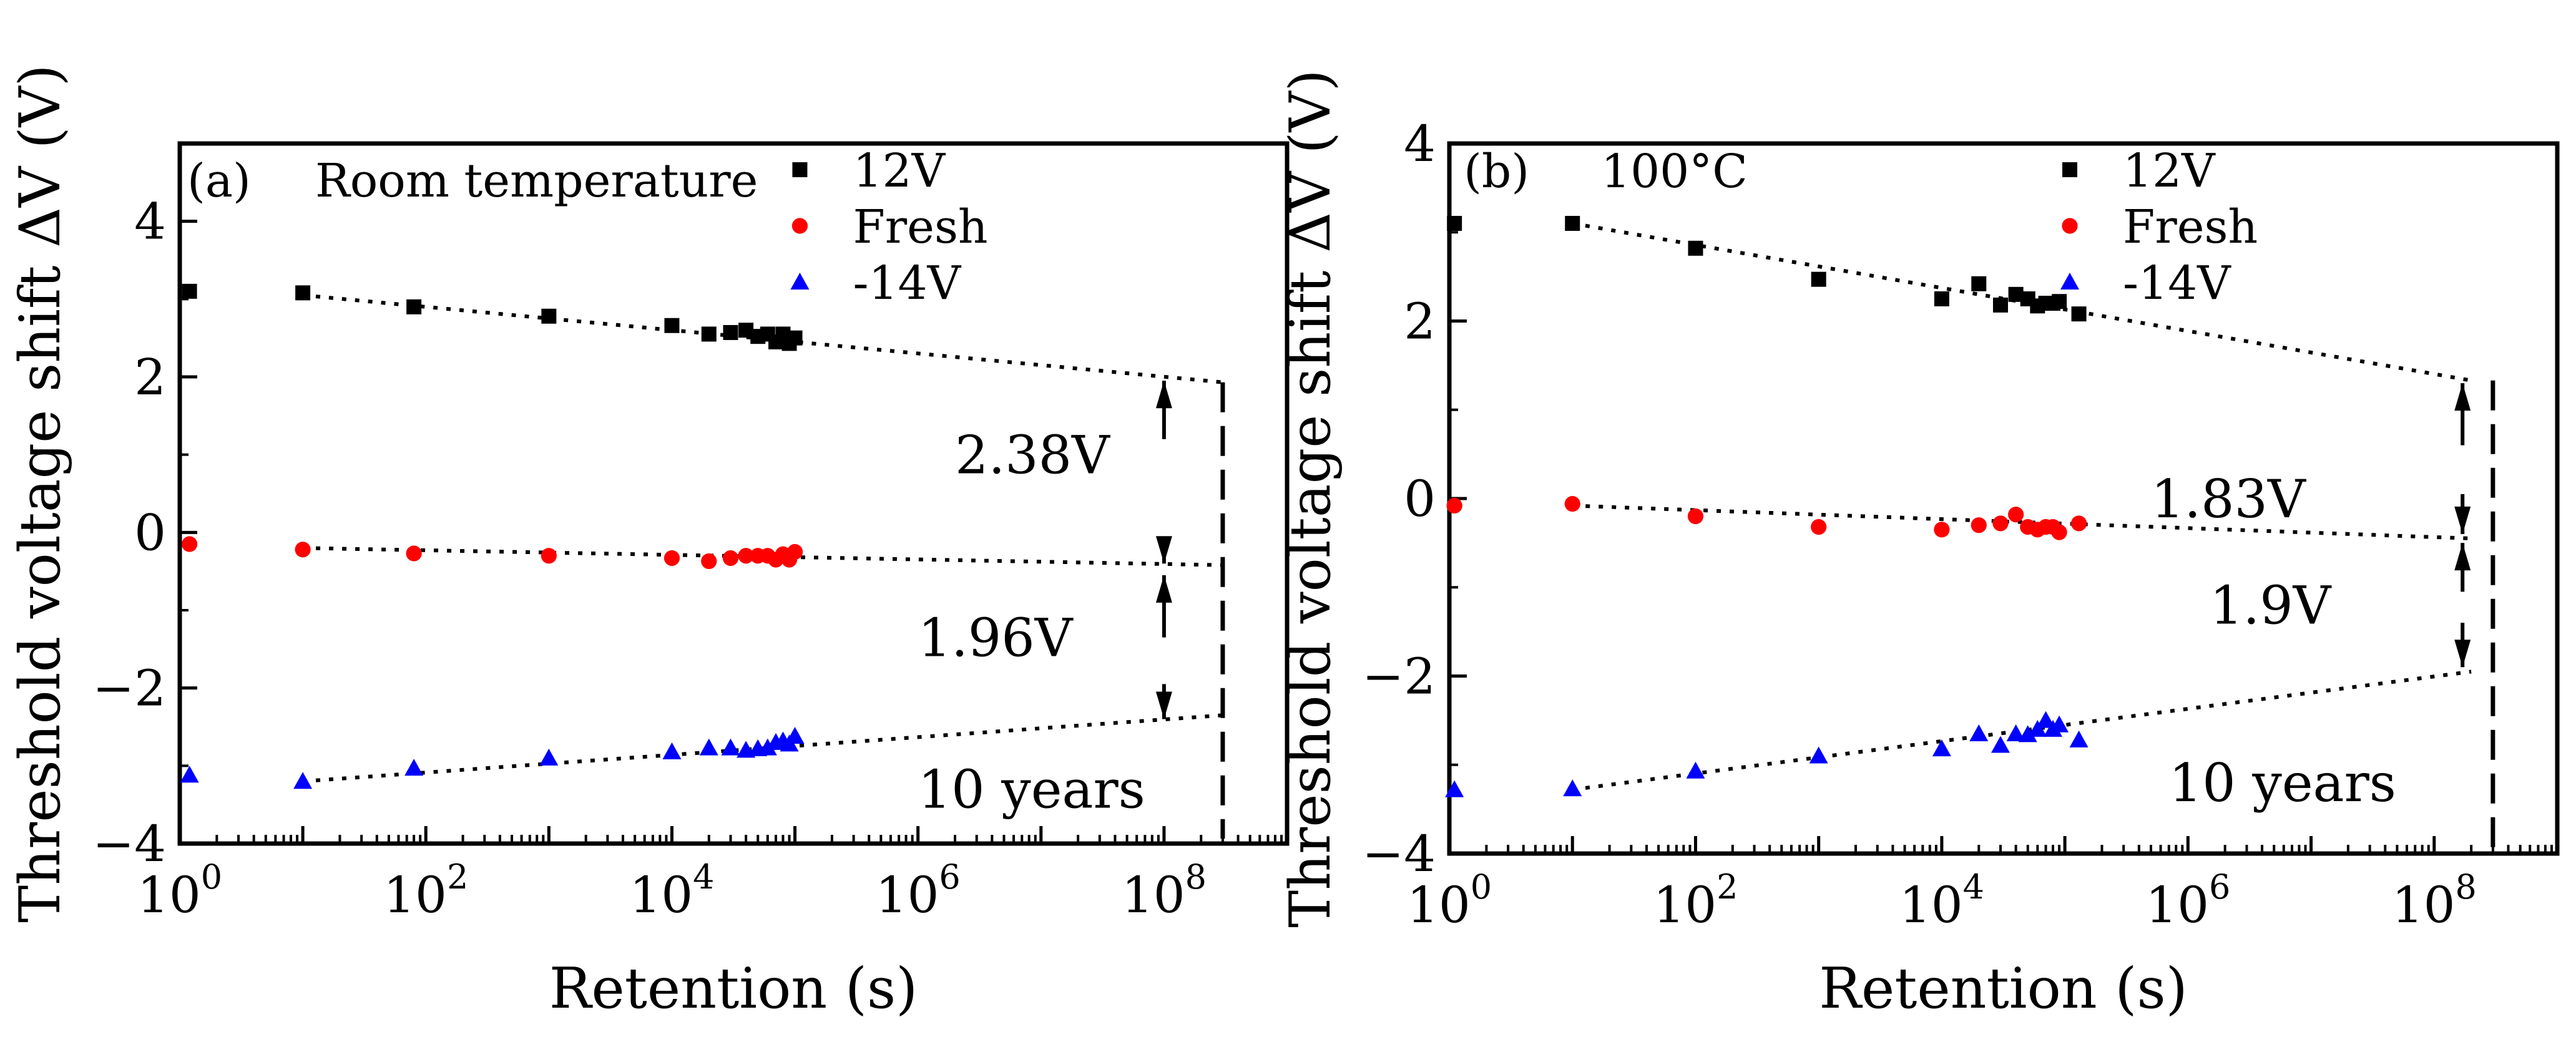 The height and width of the screenshot is (1037, 2576). I want to click on x-tick-label: 10⁶, so click(2187, 900).